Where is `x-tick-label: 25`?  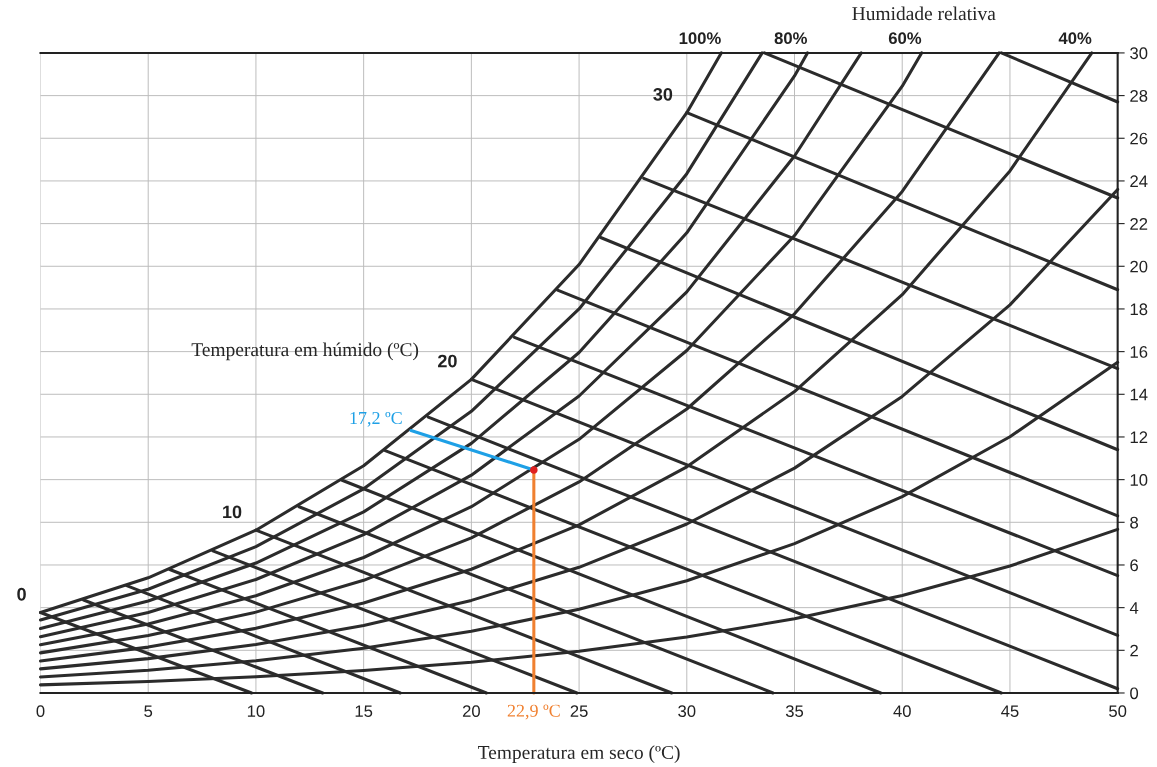 x-tick-label: 25 is located at coordinates (579, 711).